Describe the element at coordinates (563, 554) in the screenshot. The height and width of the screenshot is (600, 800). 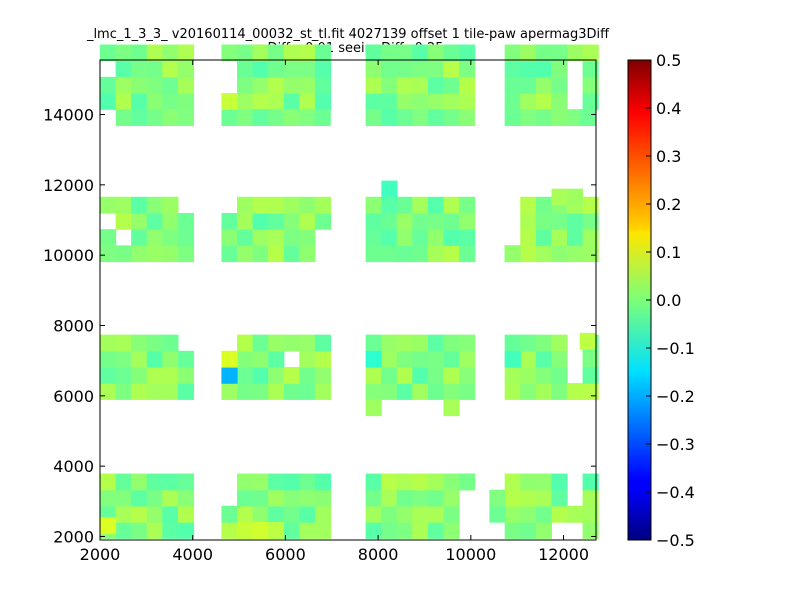
I see `x-tick-label: 12000` at that location.